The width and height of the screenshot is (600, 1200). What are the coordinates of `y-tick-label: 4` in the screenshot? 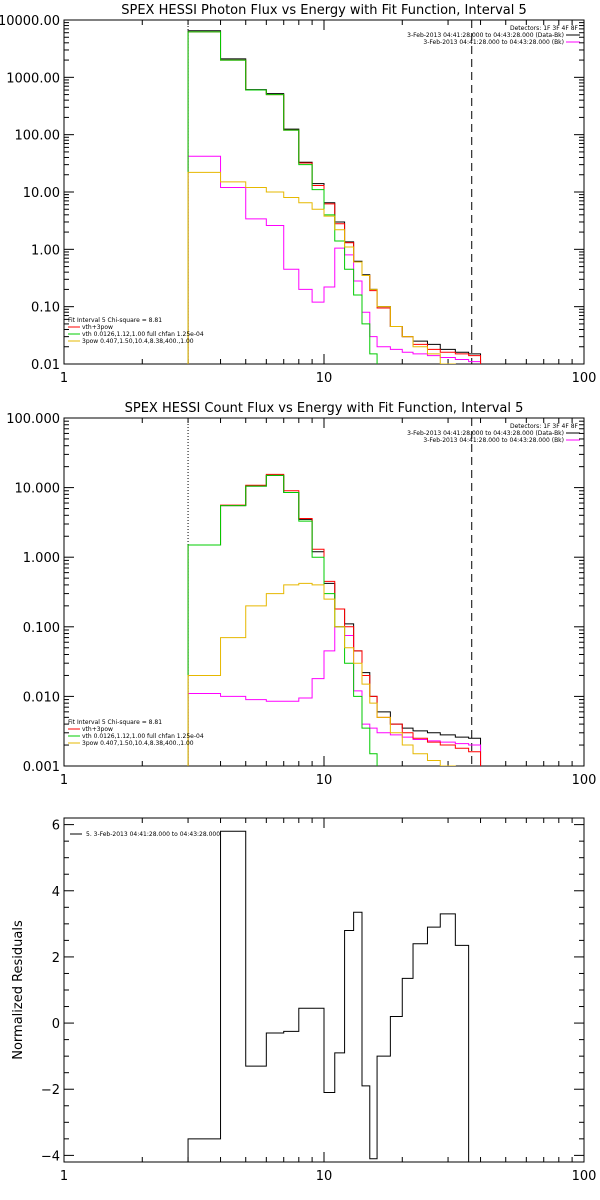 It's located at (56, 892).